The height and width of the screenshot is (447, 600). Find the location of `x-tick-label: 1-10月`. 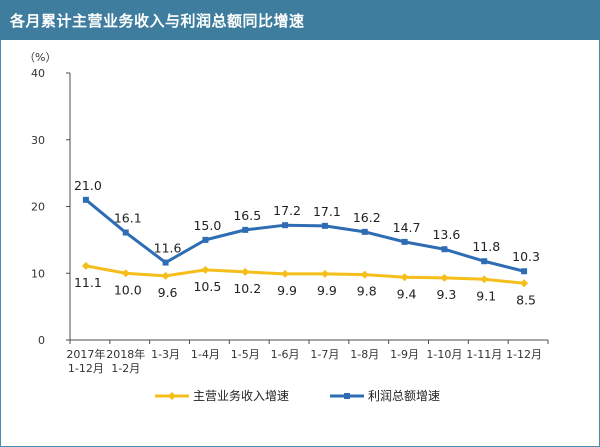

x-tick-label: 1-10月 is located at coordinates (444, 354).